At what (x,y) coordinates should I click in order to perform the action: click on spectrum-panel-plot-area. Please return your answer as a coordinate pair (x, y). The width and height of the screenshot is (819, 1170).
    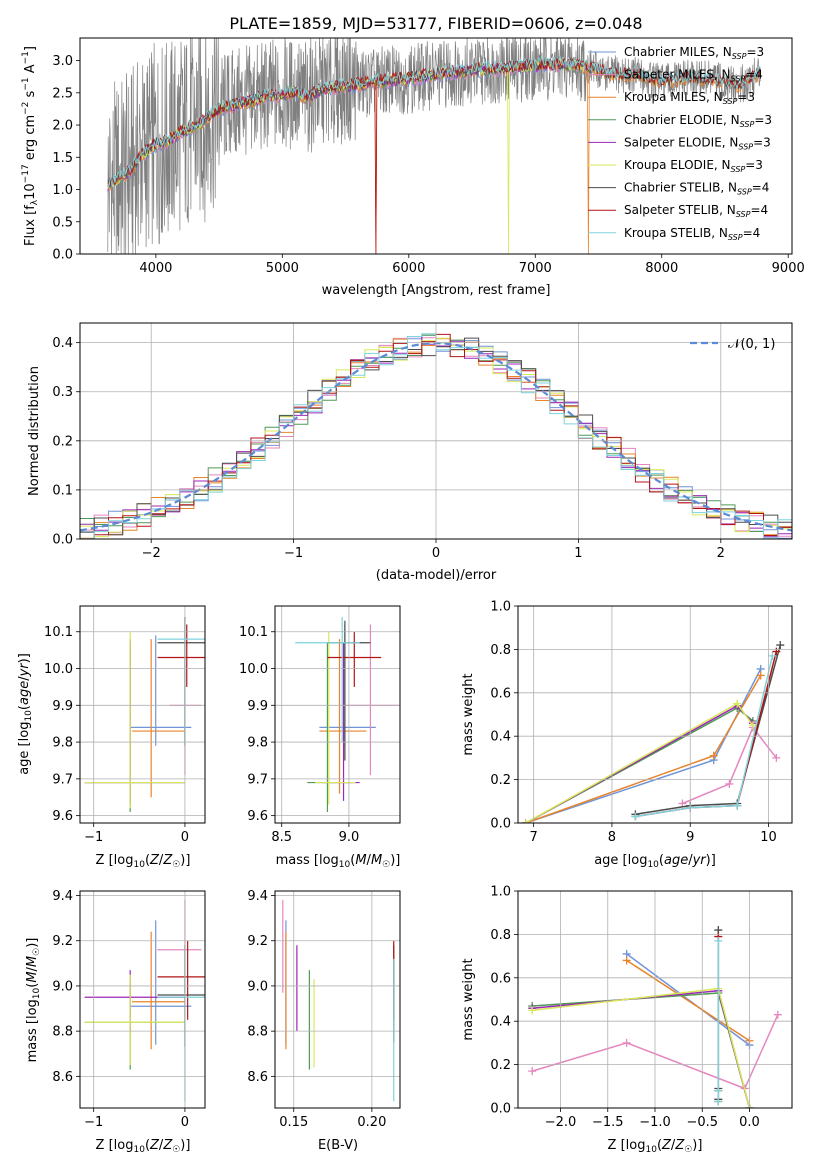
    Looking at the image, I should click on (434, 146).